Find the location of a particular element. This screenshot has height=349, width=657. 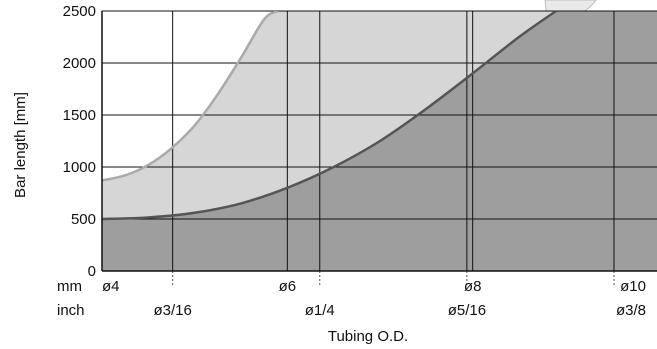

mm-row-label: mm is located at coordinates (69, 286).